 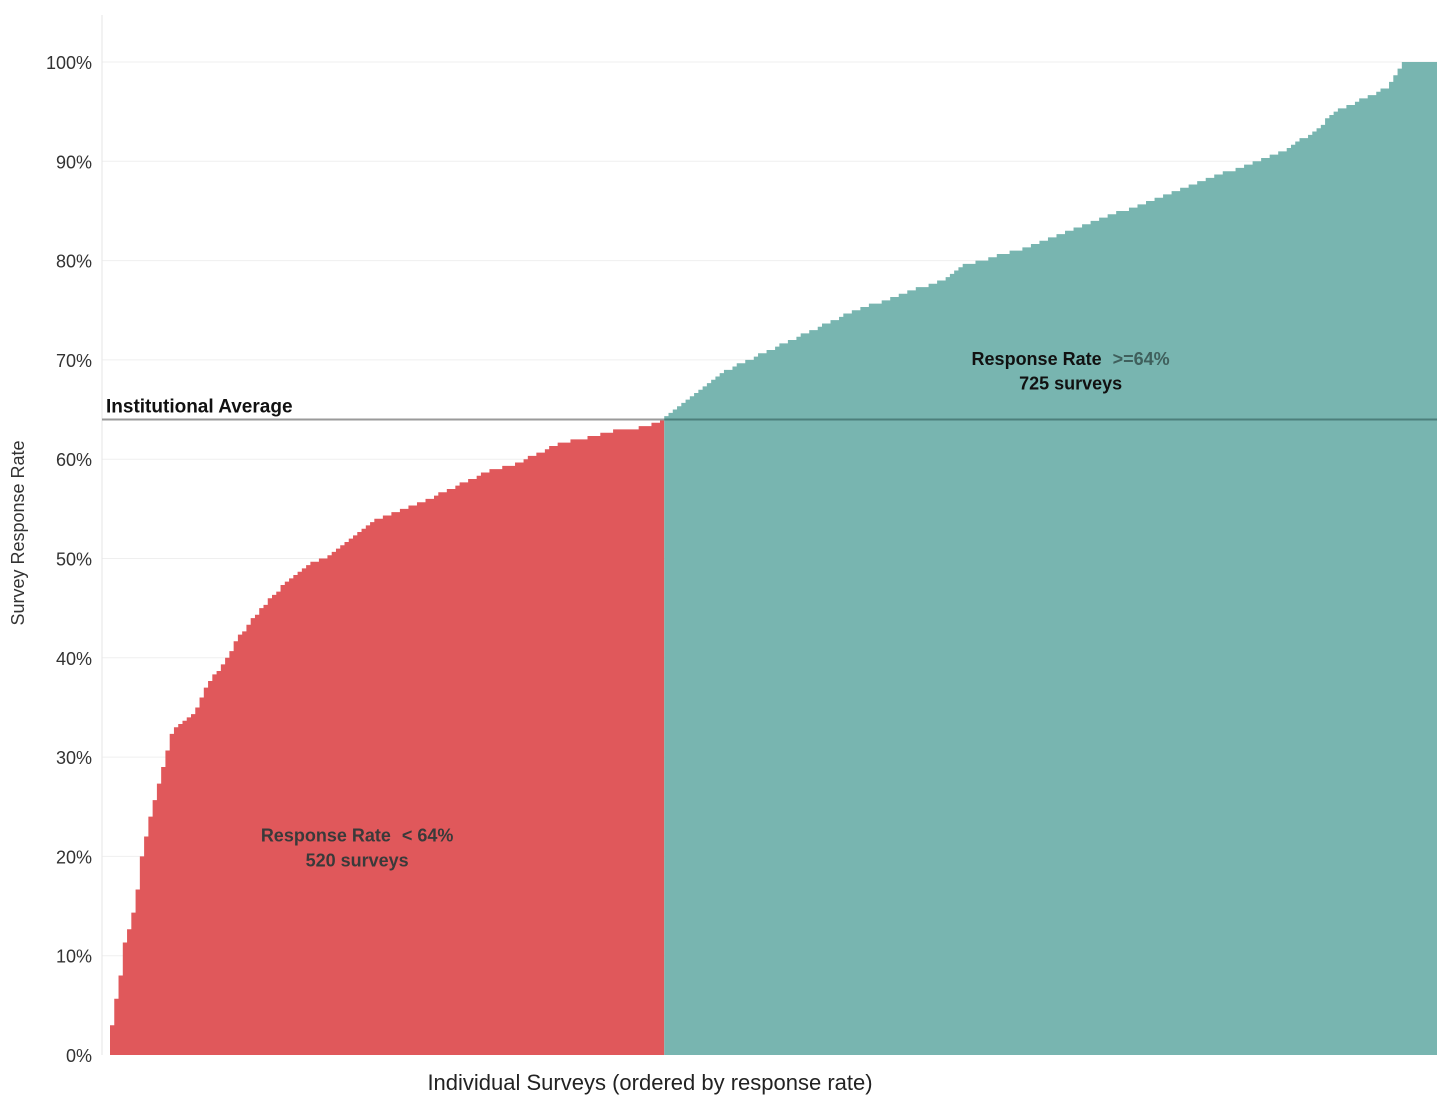 What do you see at coordinates (69, 63) in the screenshot?
I see `y-tick-label: 100%` at bounding box center [69, 63].